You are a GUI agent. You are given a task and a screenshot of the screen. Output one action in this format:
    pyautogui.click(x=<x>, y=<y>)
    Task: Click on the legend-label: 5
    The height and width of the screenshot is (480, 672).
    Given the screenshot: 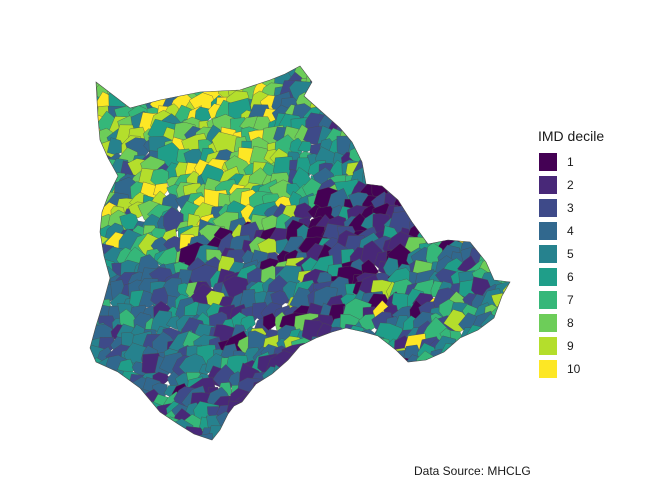 What is the action you would take?
    pyautogui.click(x=570, y=253)
    